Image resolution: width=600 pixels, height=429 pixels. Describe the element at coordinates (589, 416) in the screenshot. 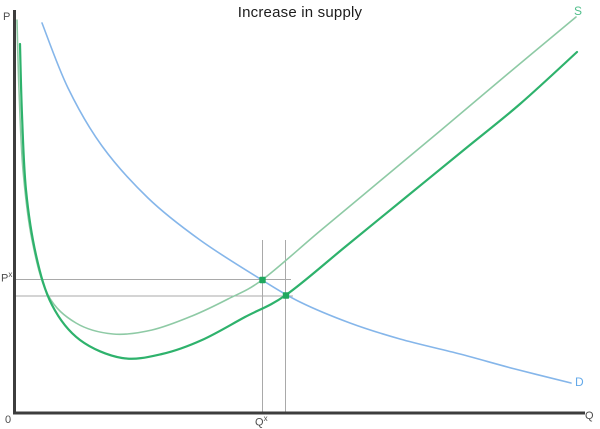

I see `x-axis-label: Q` at that location.